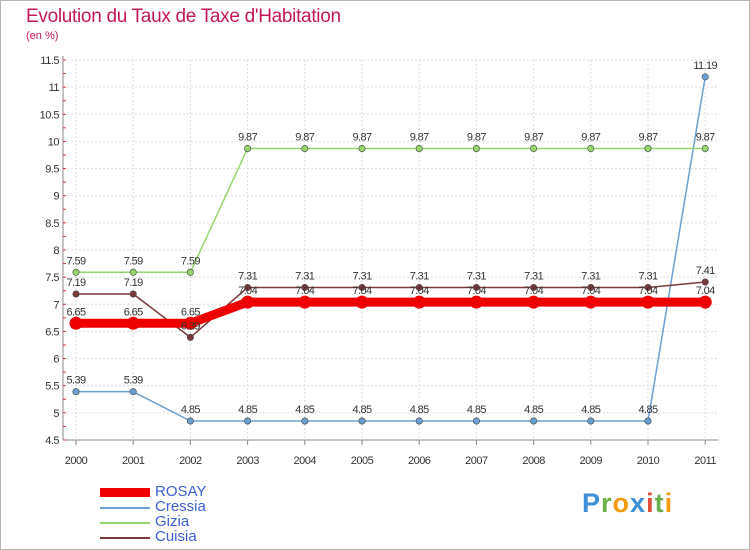  I want to click on chart-title: Evolution du Taux de Taxe d'Habitation, so click(183, 16).